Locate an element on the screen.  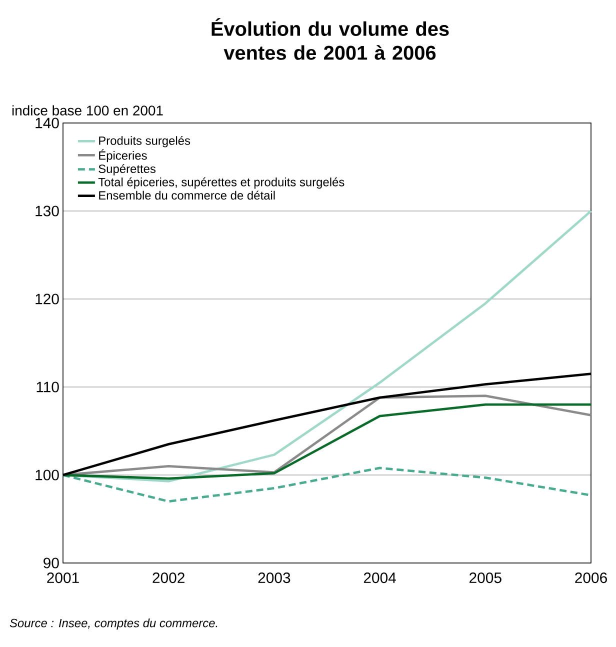
y-tick-label: 90 is located at coordinates (51, 563).